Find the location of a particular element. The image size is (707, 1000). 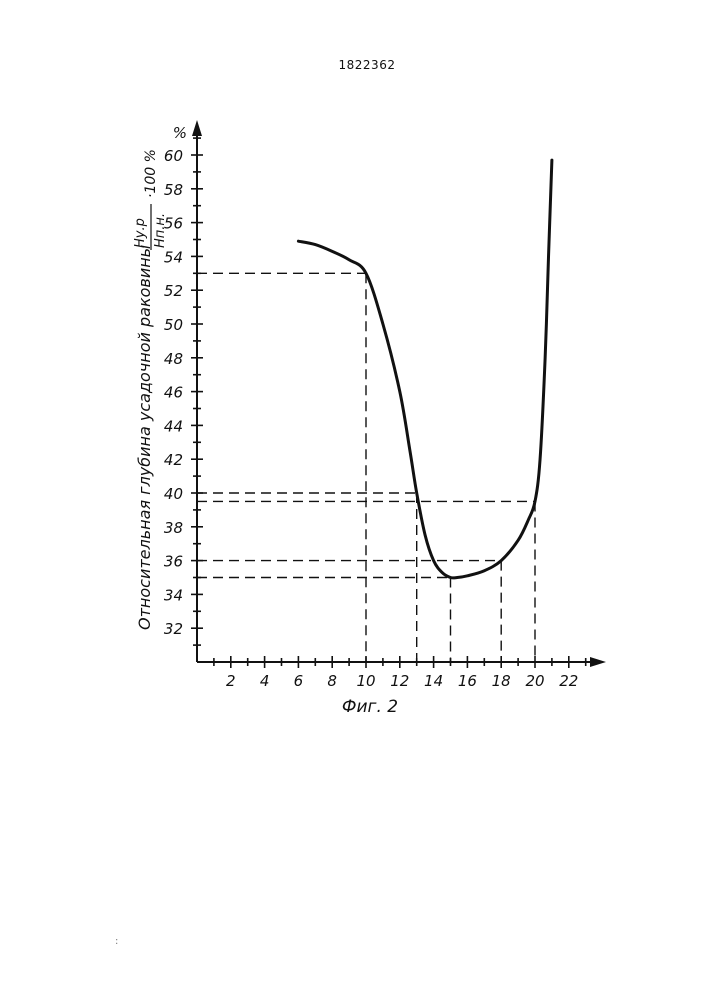

y-tick-label: 48 is located at coordinates (173, 359).